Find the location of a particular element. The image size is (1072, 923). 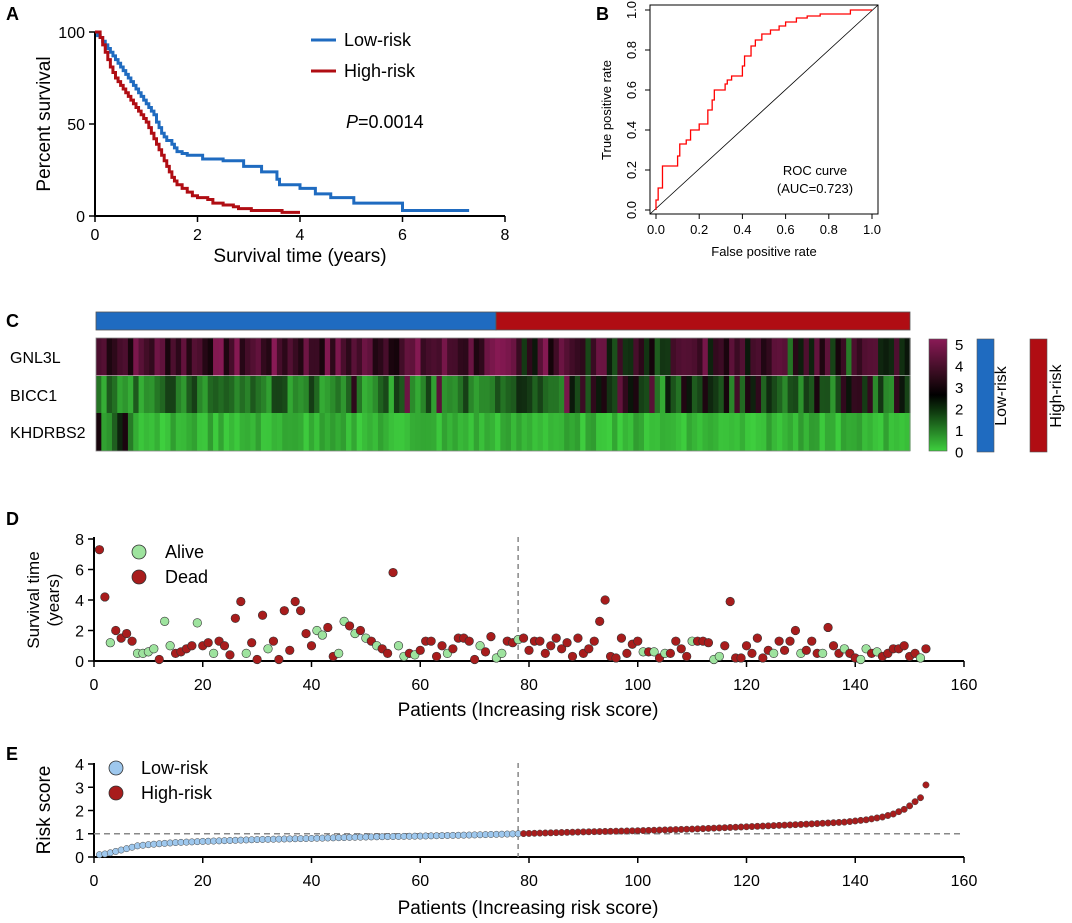

x-tick-label: 20 is located at coordinates (203, 685).